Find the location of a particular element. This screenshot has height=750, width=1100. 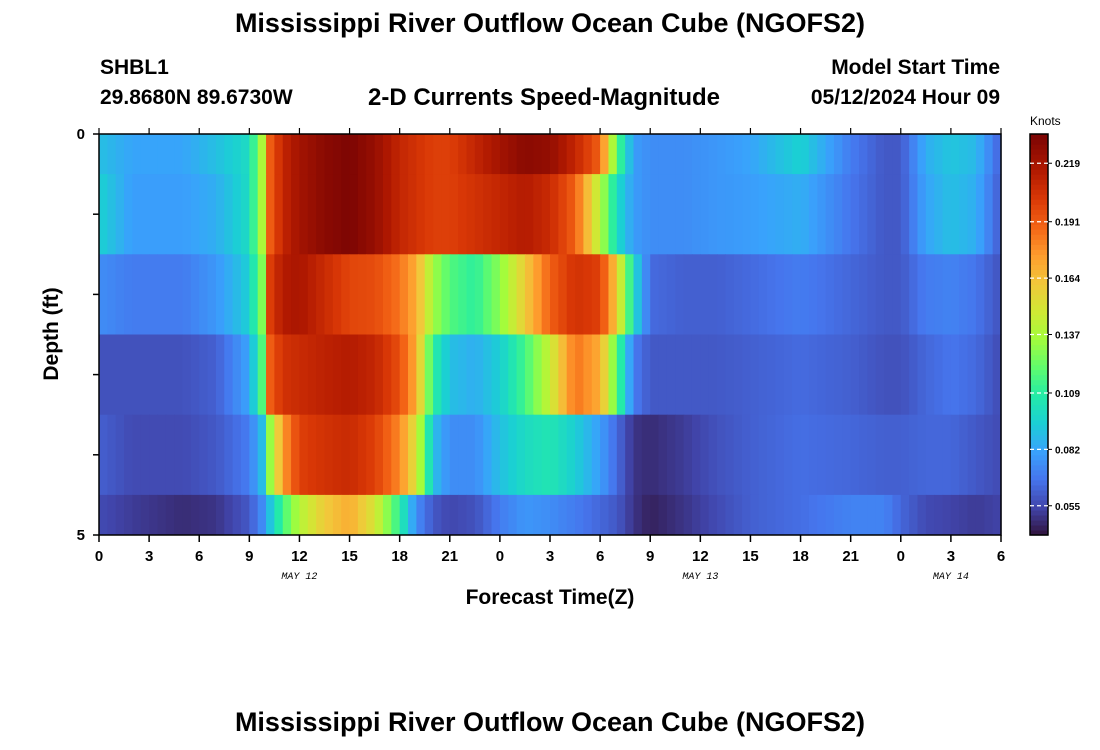

y-axis-label: Depth (ft) is located at coordinates (51, 333).